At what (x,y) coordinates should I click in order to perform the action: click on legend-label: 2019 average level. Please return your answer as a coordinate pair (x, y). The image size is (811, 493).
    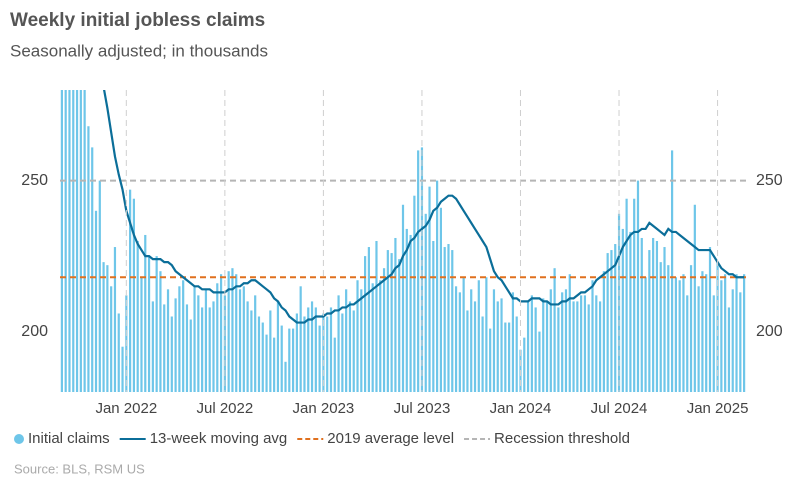
    Looking at the image, I should click on (390, 438).